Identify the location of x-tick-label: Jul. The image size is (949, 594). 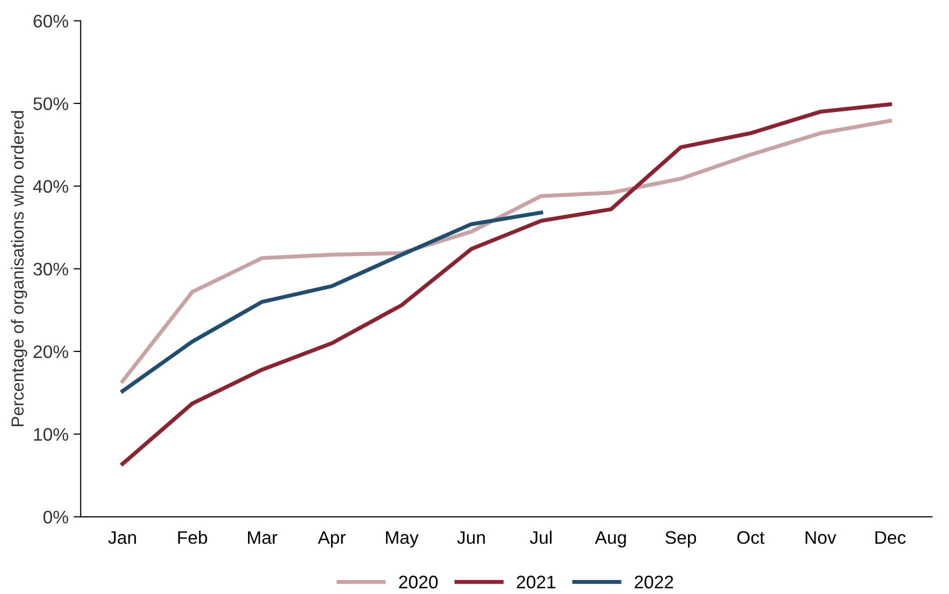
(541, 537).